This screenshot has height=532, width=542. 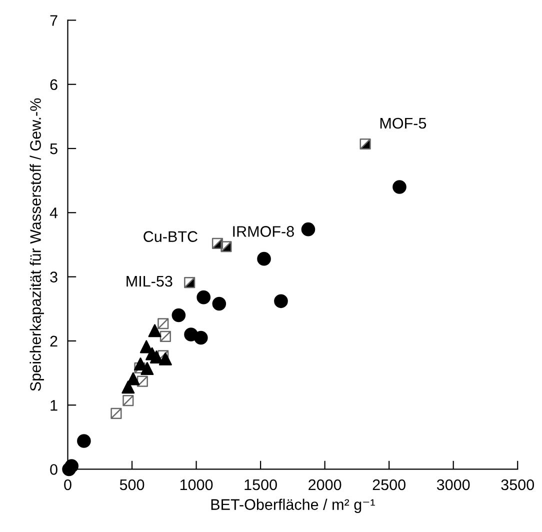 I want to click on y-tick-label: 2, so click(x=54, y=341).